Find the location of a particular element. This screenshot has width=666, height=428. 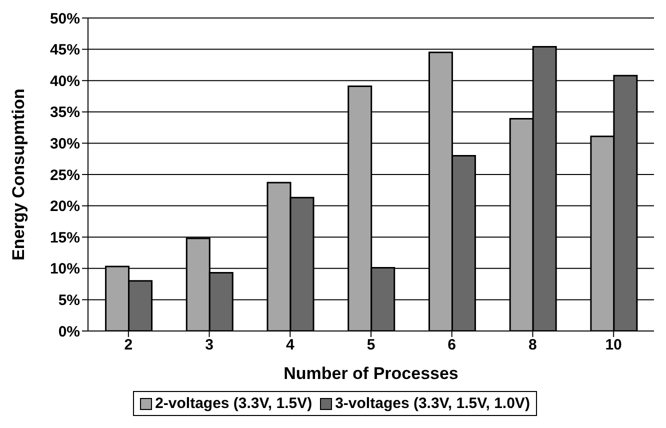

legend-label: 2-voltages (3.3V, 1.5V) is located at coordinates (233, 403).